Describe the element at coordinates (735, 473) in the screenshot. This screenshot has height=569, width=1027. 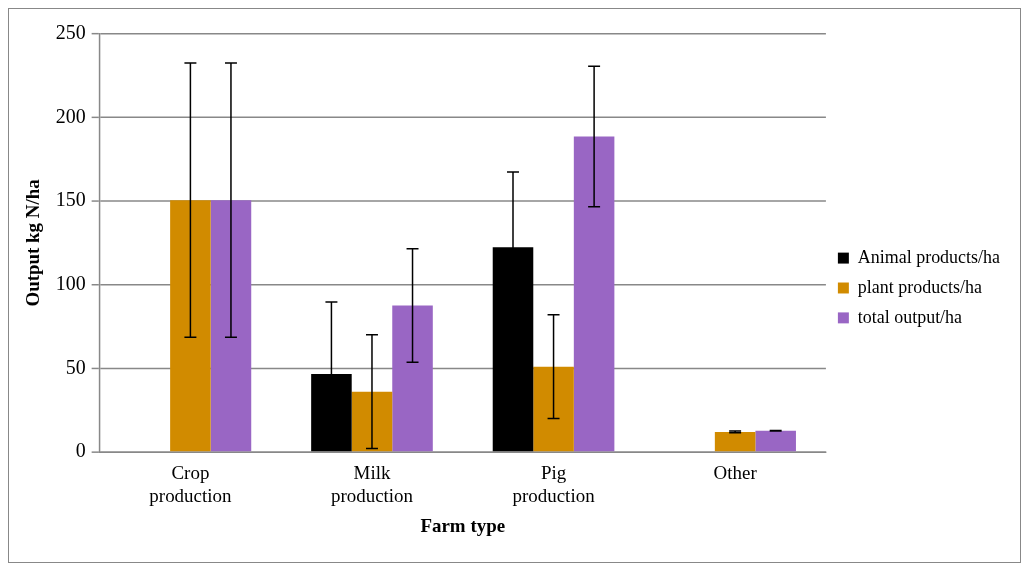
I see `x-tick-label: Other` at that location.